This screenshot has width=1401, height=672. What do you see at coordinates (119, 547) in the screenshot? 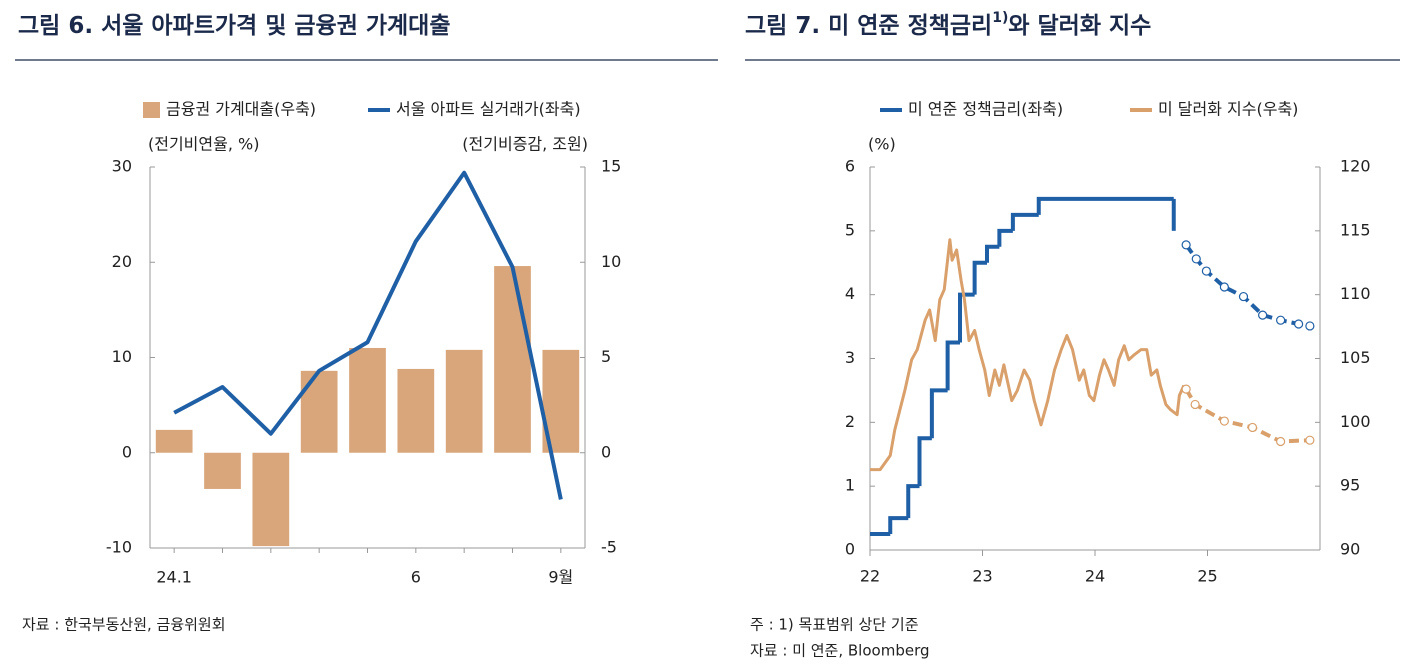
I see `y-tick-label: -10` at bounding box center [119, 547].